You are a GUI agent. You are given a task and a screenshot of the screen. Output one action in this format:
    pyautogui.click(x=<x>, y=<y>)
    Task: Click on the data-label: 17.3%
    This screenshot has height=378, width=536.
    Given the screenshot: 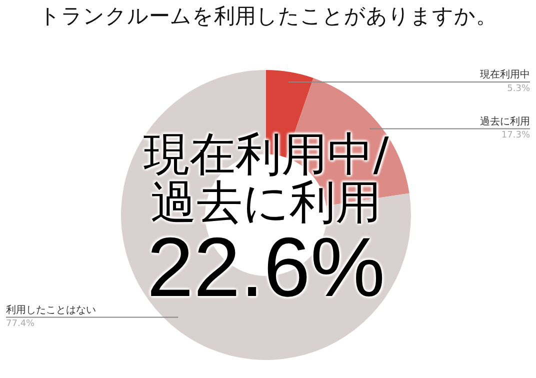 What is the action you would take?
    pyautogui.click(x=515, y=135)
    